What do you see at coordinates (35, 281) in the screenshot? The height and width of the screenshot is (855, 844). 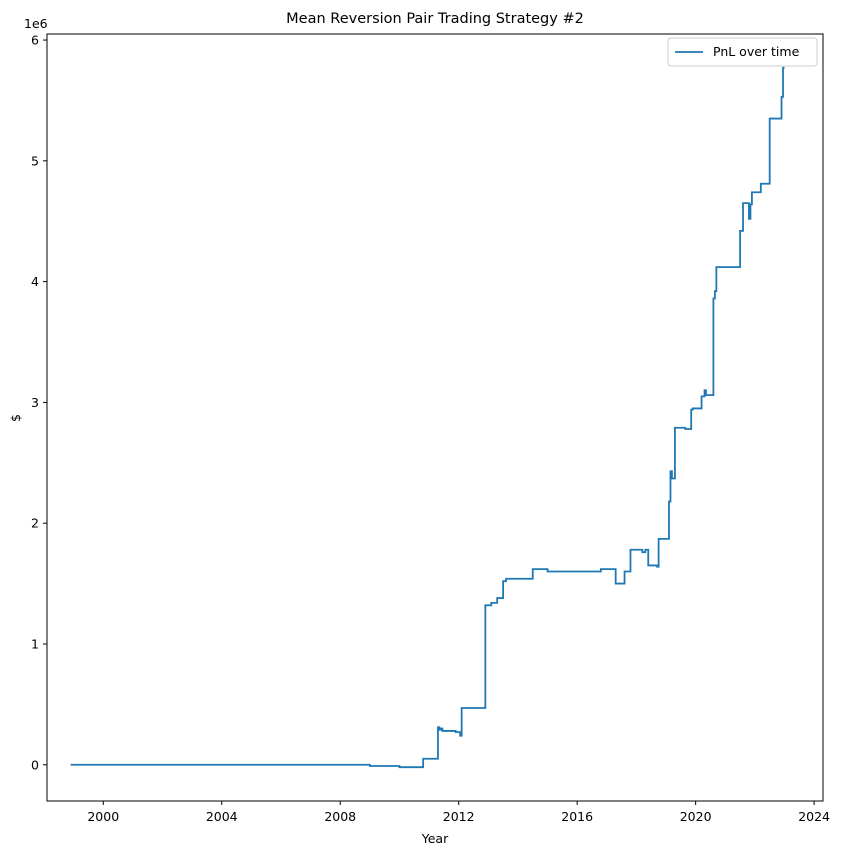 I see `y-tick-label: 4` at bounding box center [35, 281].